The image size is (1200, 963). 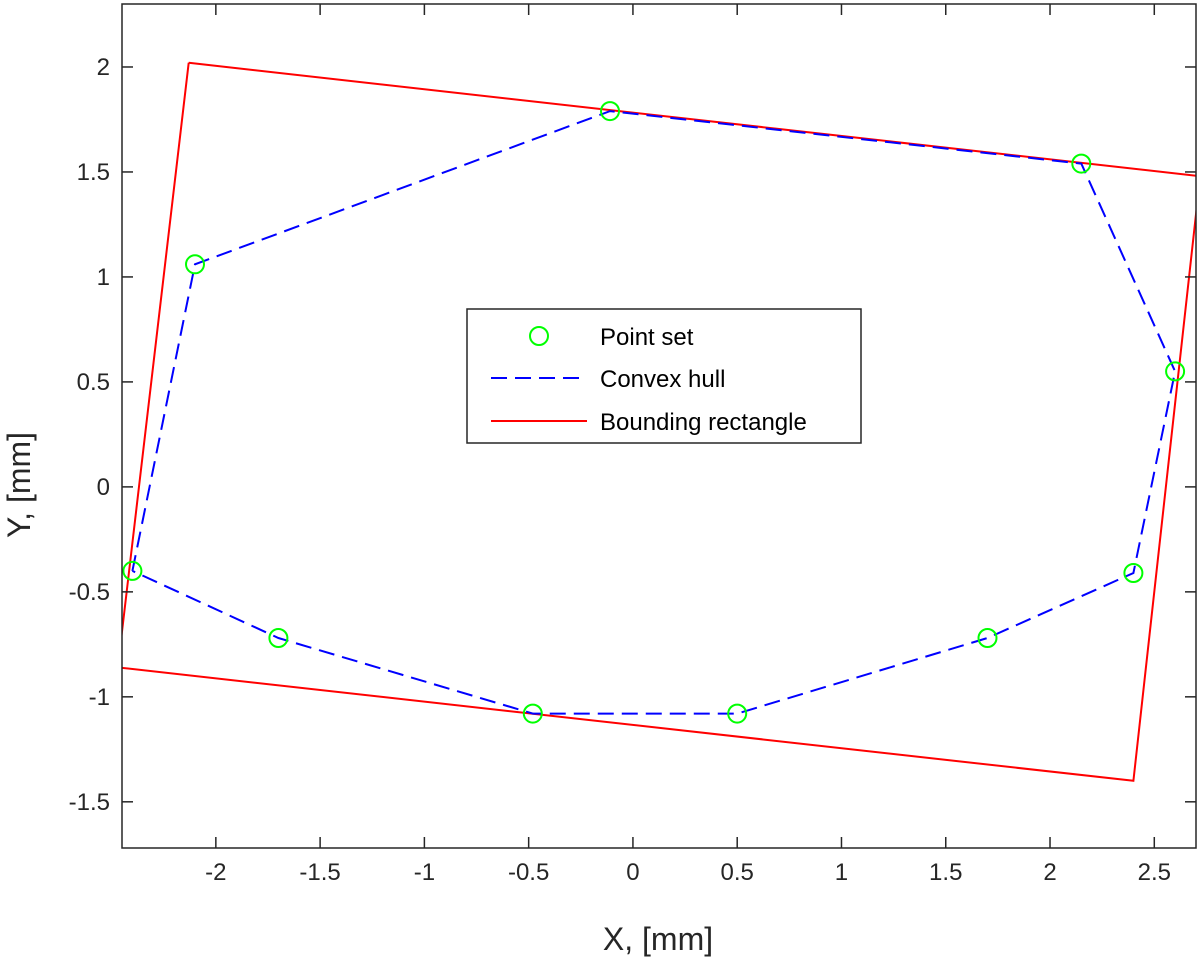 What do you see at coordinates (93, 382) in the screenshot?
I see `y-tick-label: 0.5` at bounding box center [93, 382].